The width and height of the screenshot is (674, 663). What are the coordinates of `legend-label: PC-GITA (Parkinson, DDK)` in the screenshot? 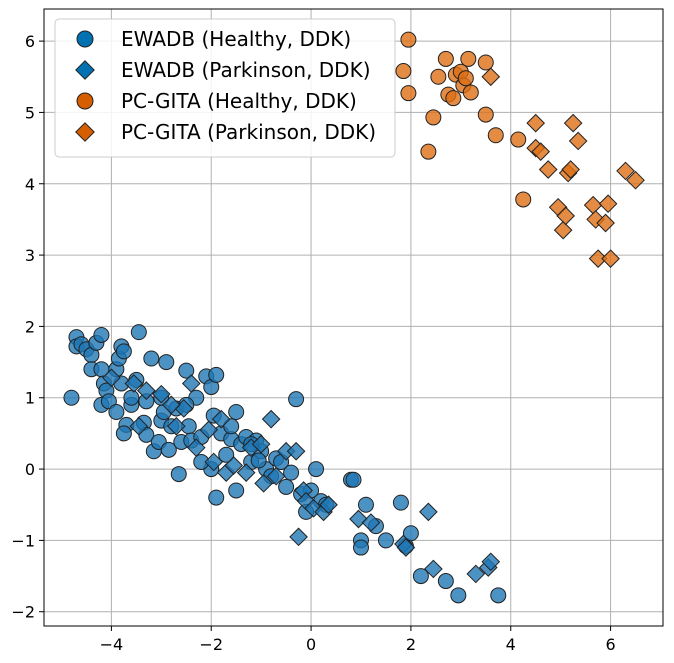 It's located at (248, 132).